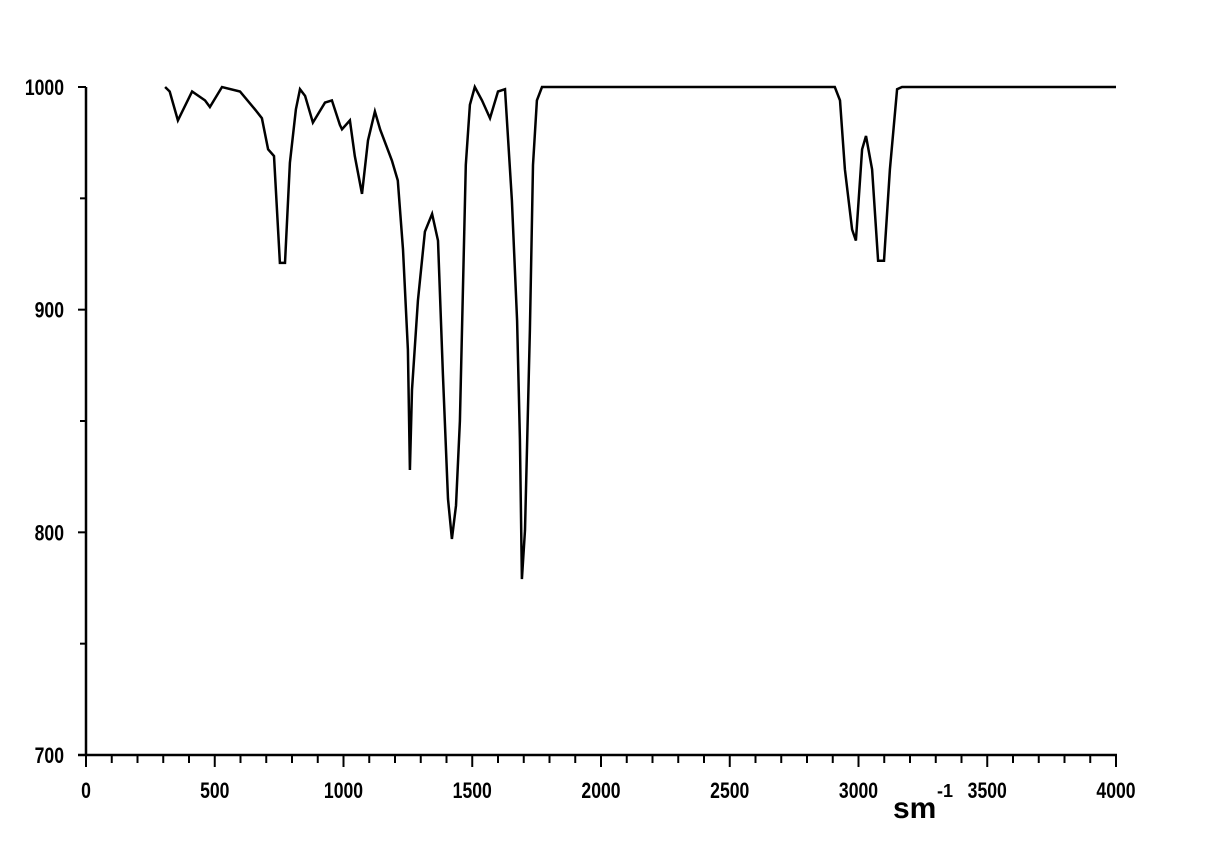 The width and height of the screenshot is (1205, 843). Describe the element at coordinates (49, 756) in the screenshot. I see `y-tick-label: 700` at that location.